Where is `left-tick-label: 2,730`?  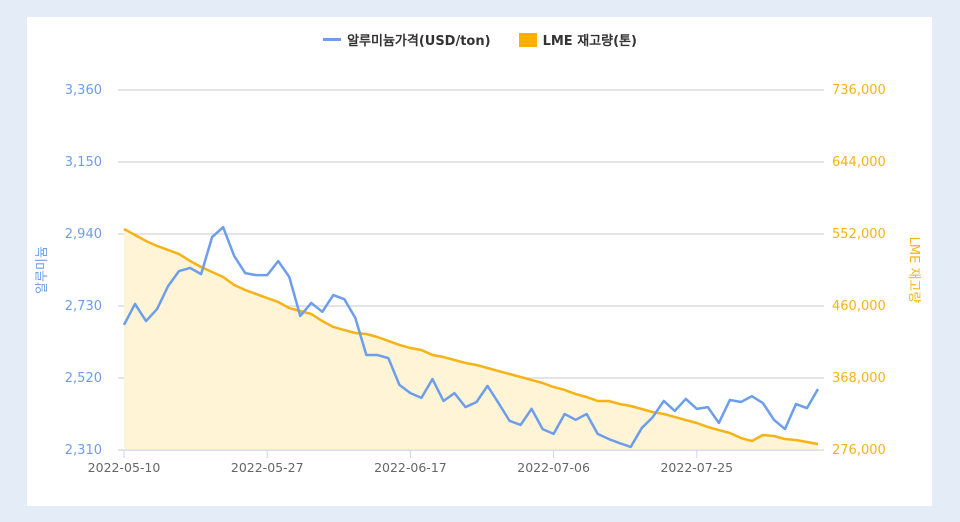
left-tick-label: 2,730 is located at coordinates (83, 306).